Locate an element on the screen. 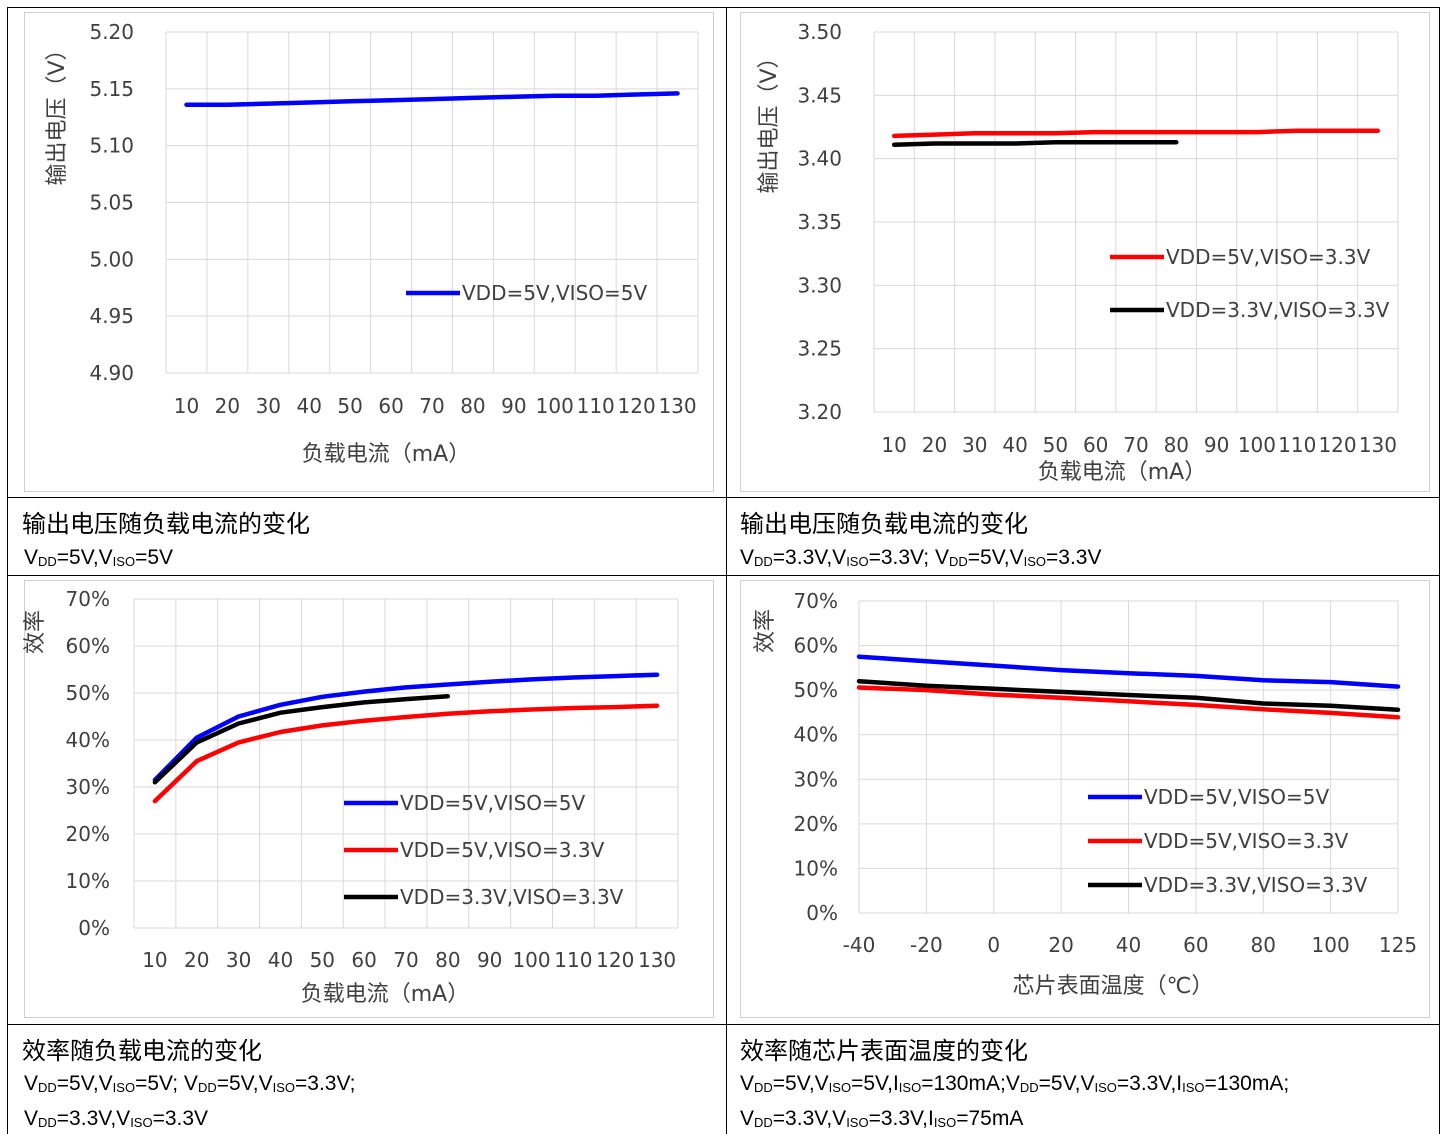 The width and height of the screenshot is (1440, 1134). chart1-caption-title: 输出电压随负载电流的变化 is located at coordinates (166, 521).